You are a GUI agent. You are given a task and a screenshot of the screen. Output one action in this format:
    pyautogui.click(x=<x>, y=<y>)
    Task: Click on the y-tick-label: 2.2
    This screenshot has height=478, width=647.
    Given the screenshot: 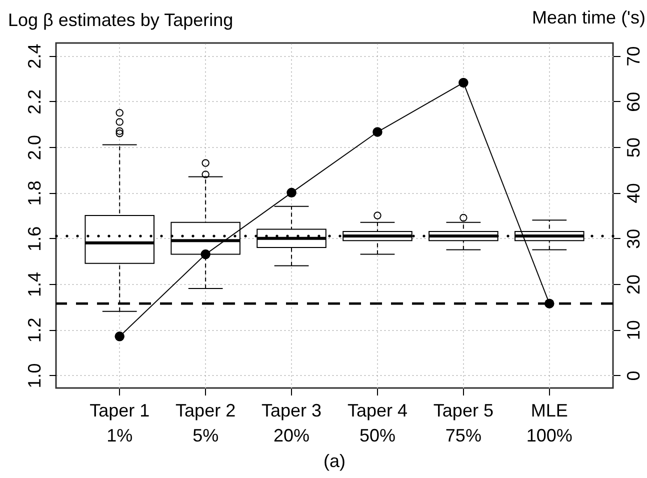 What is the action you would take?
    pyautogui.click(x=34, y=101)
    